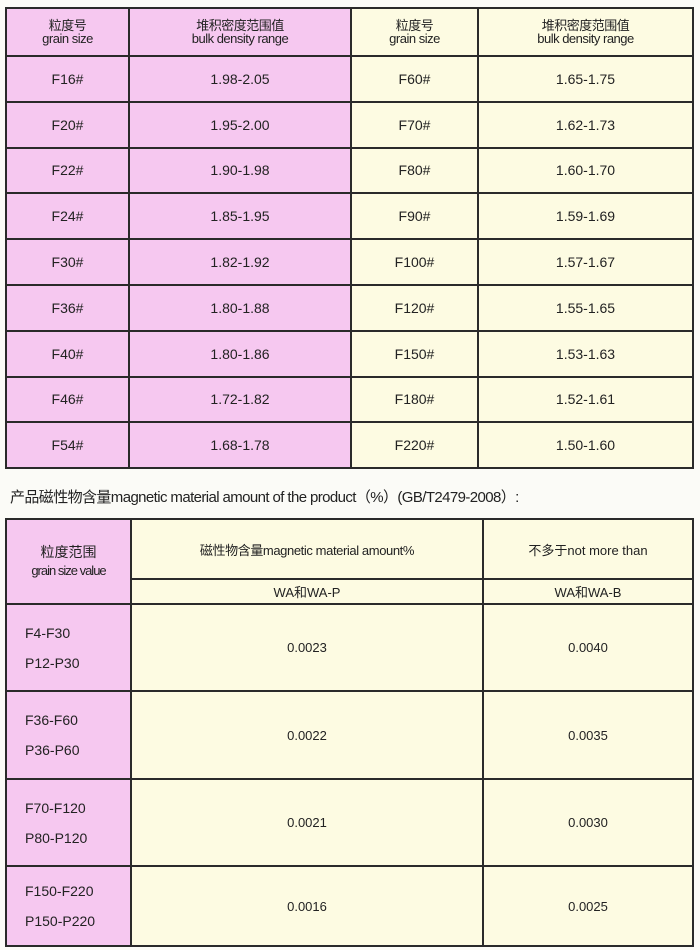 The image size is (700, 950). What do you see at coordinates (240, 399) in the screenshot?
I see `density-cell: 1.72-1.82` at bounding box center [240, 399].